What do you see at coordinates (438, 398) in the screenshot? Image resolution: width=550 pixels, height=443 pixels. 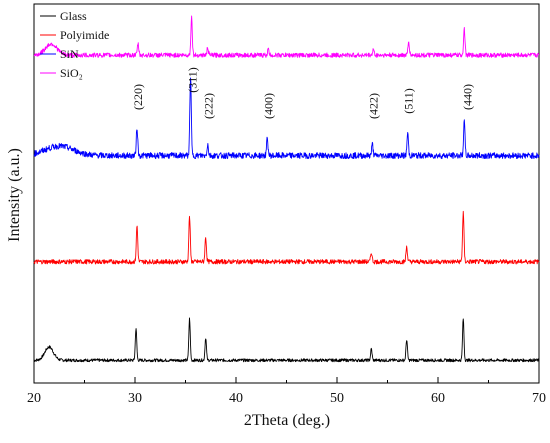 I see `x-tick-label: 60` at bounding box center [438, 398].